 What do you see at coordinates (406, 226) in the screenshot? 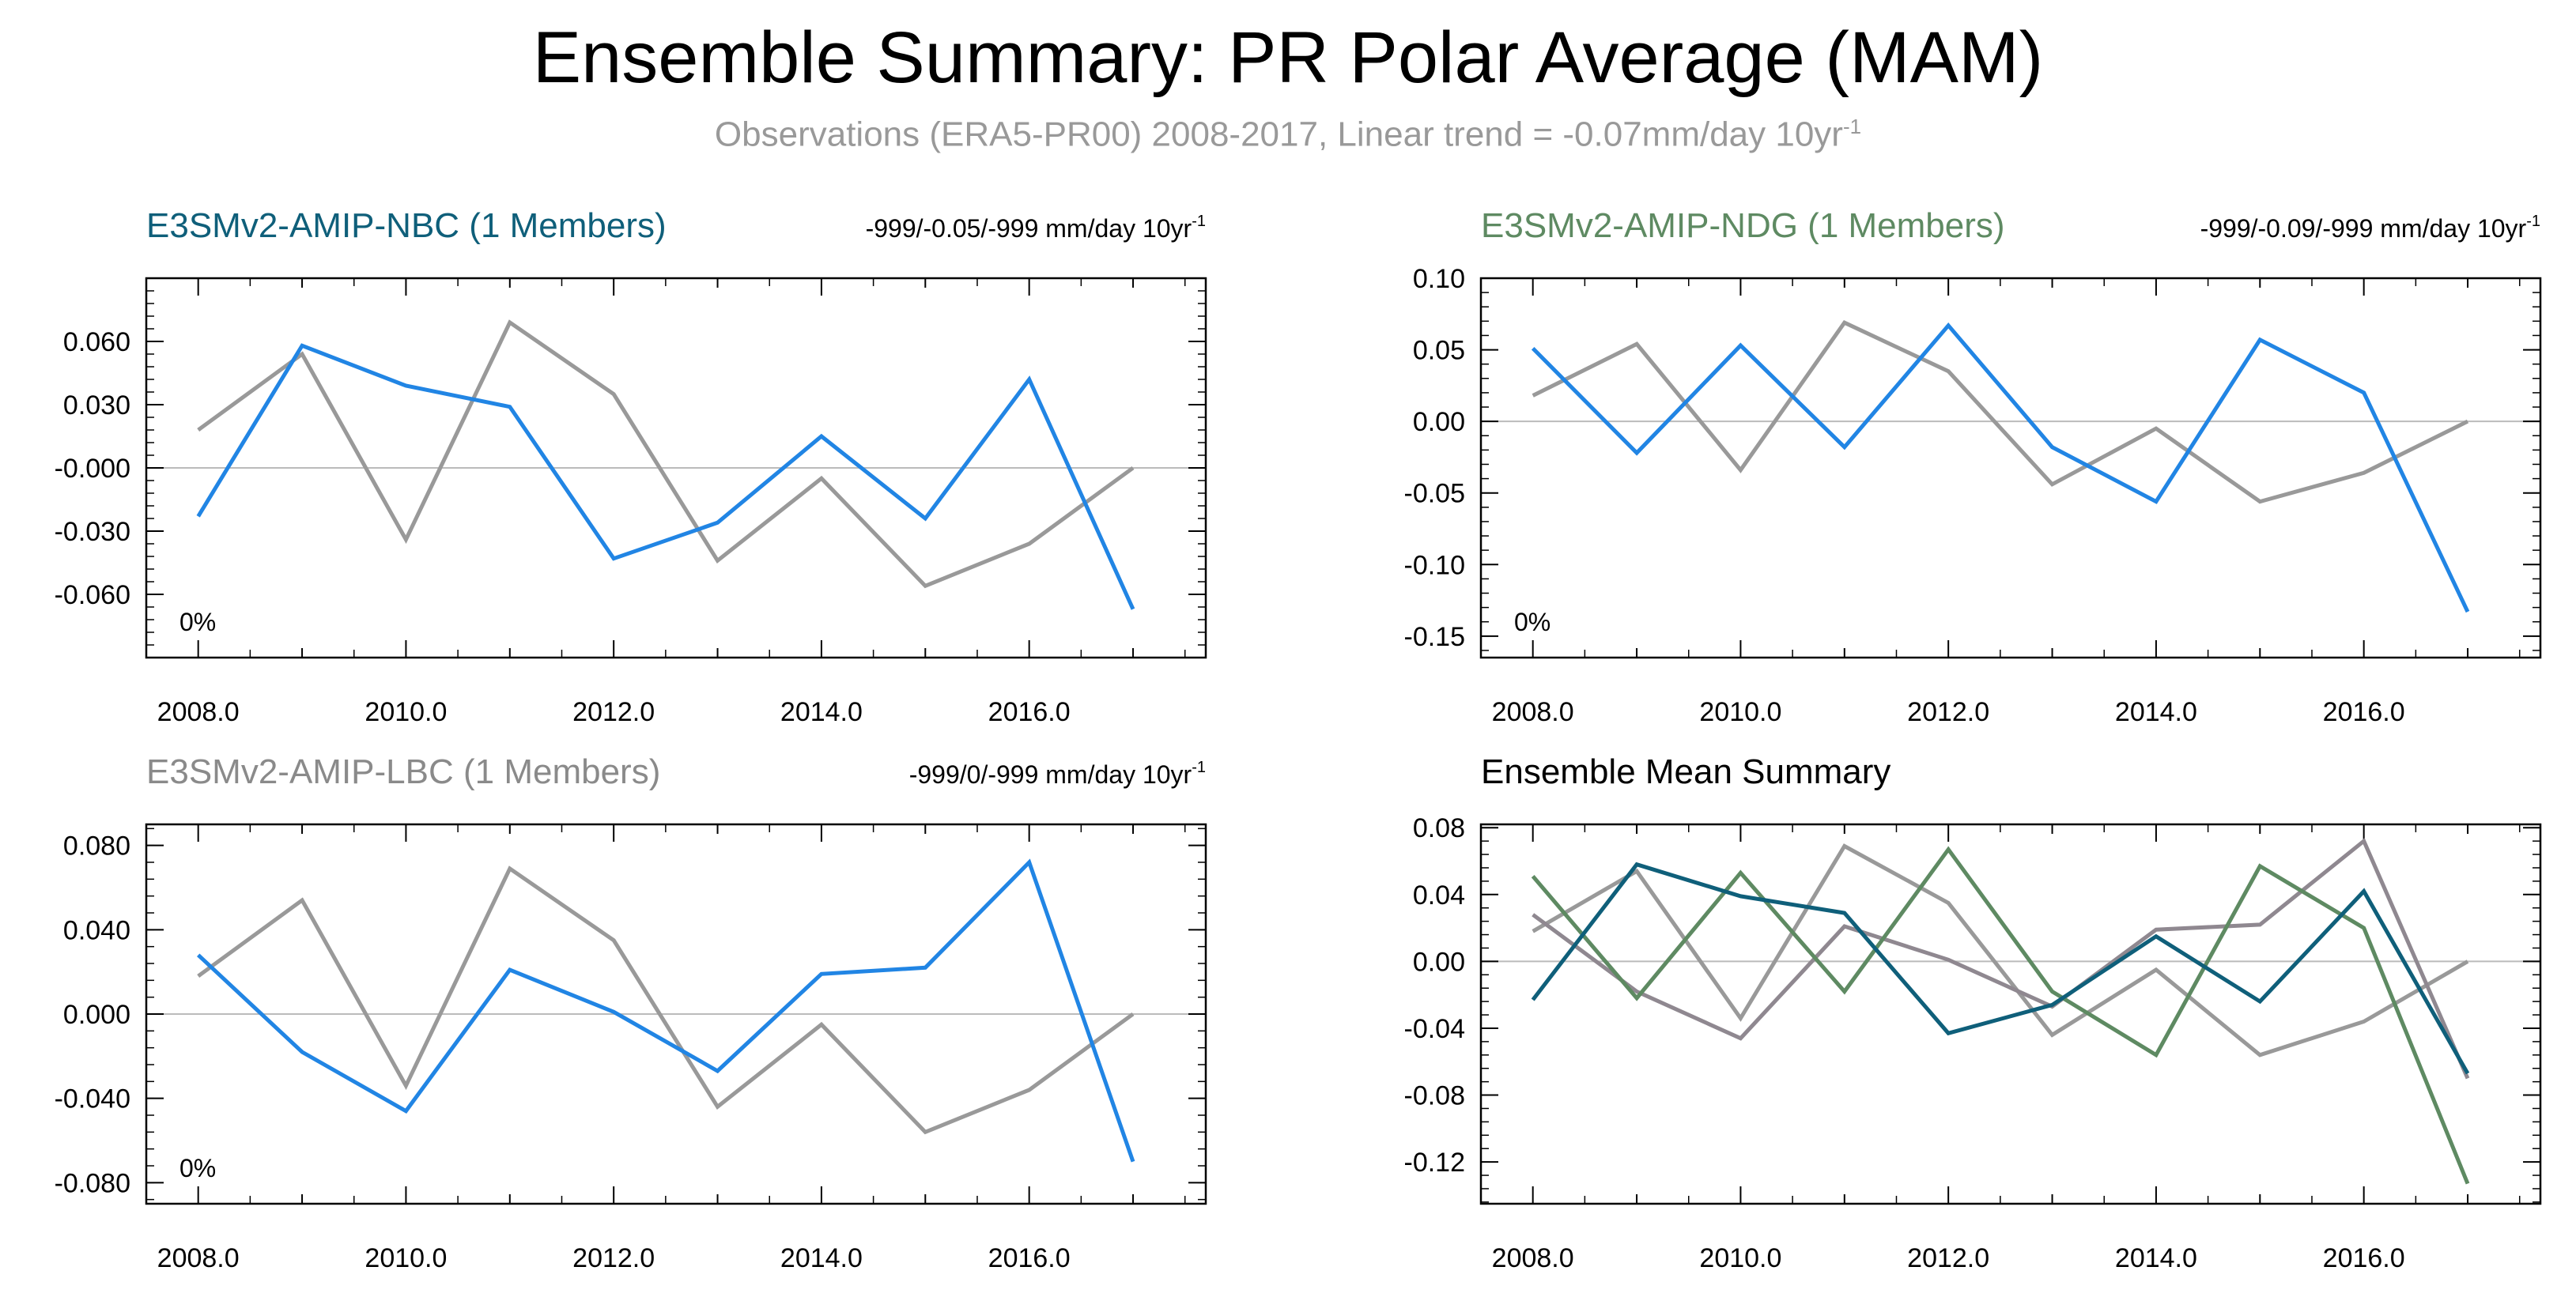
I see `panel-title: E3SMv2-AMIP-NBC (1 Members)` at bounding box center [406, 226].